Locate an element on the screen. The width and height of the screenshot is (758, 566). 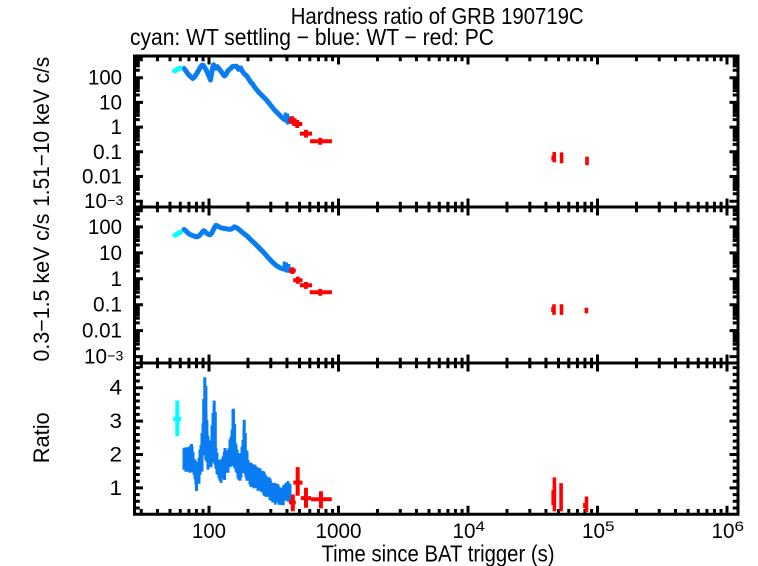
svg-text: 0.3−1.5 keV c/s is located at coordinates (41, 288).